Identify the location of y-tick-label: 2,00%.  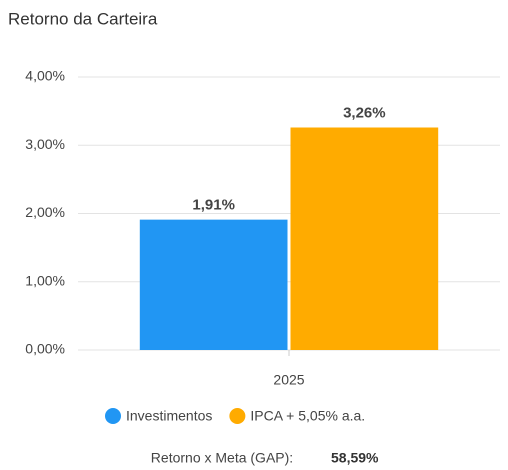
(45, 212).